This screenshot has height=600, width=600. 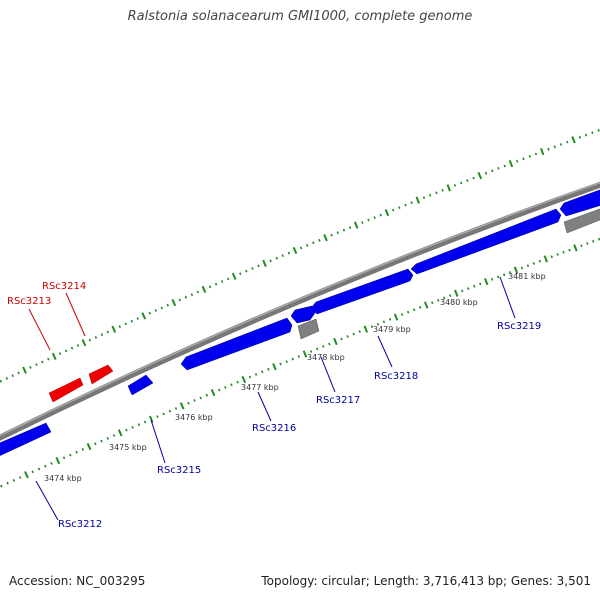 I want to click on gene-rsc3218-shape, so click(x=362, y=291).